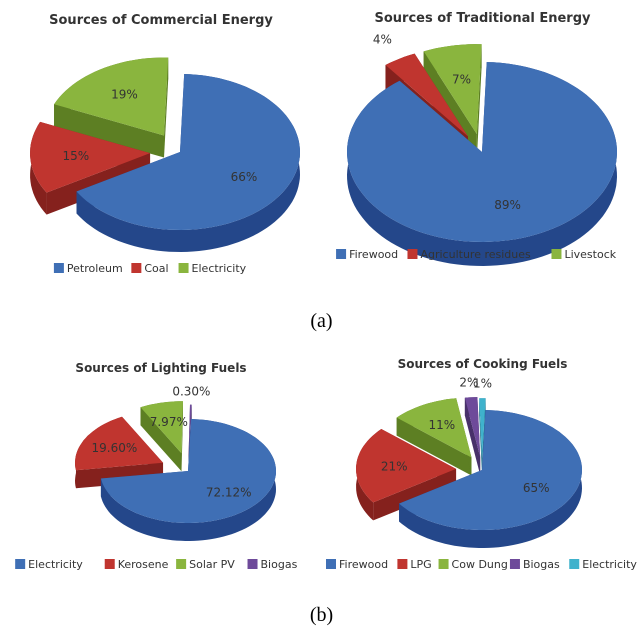  I want to click on pie-slice-cow-dung, so click(434, 437).